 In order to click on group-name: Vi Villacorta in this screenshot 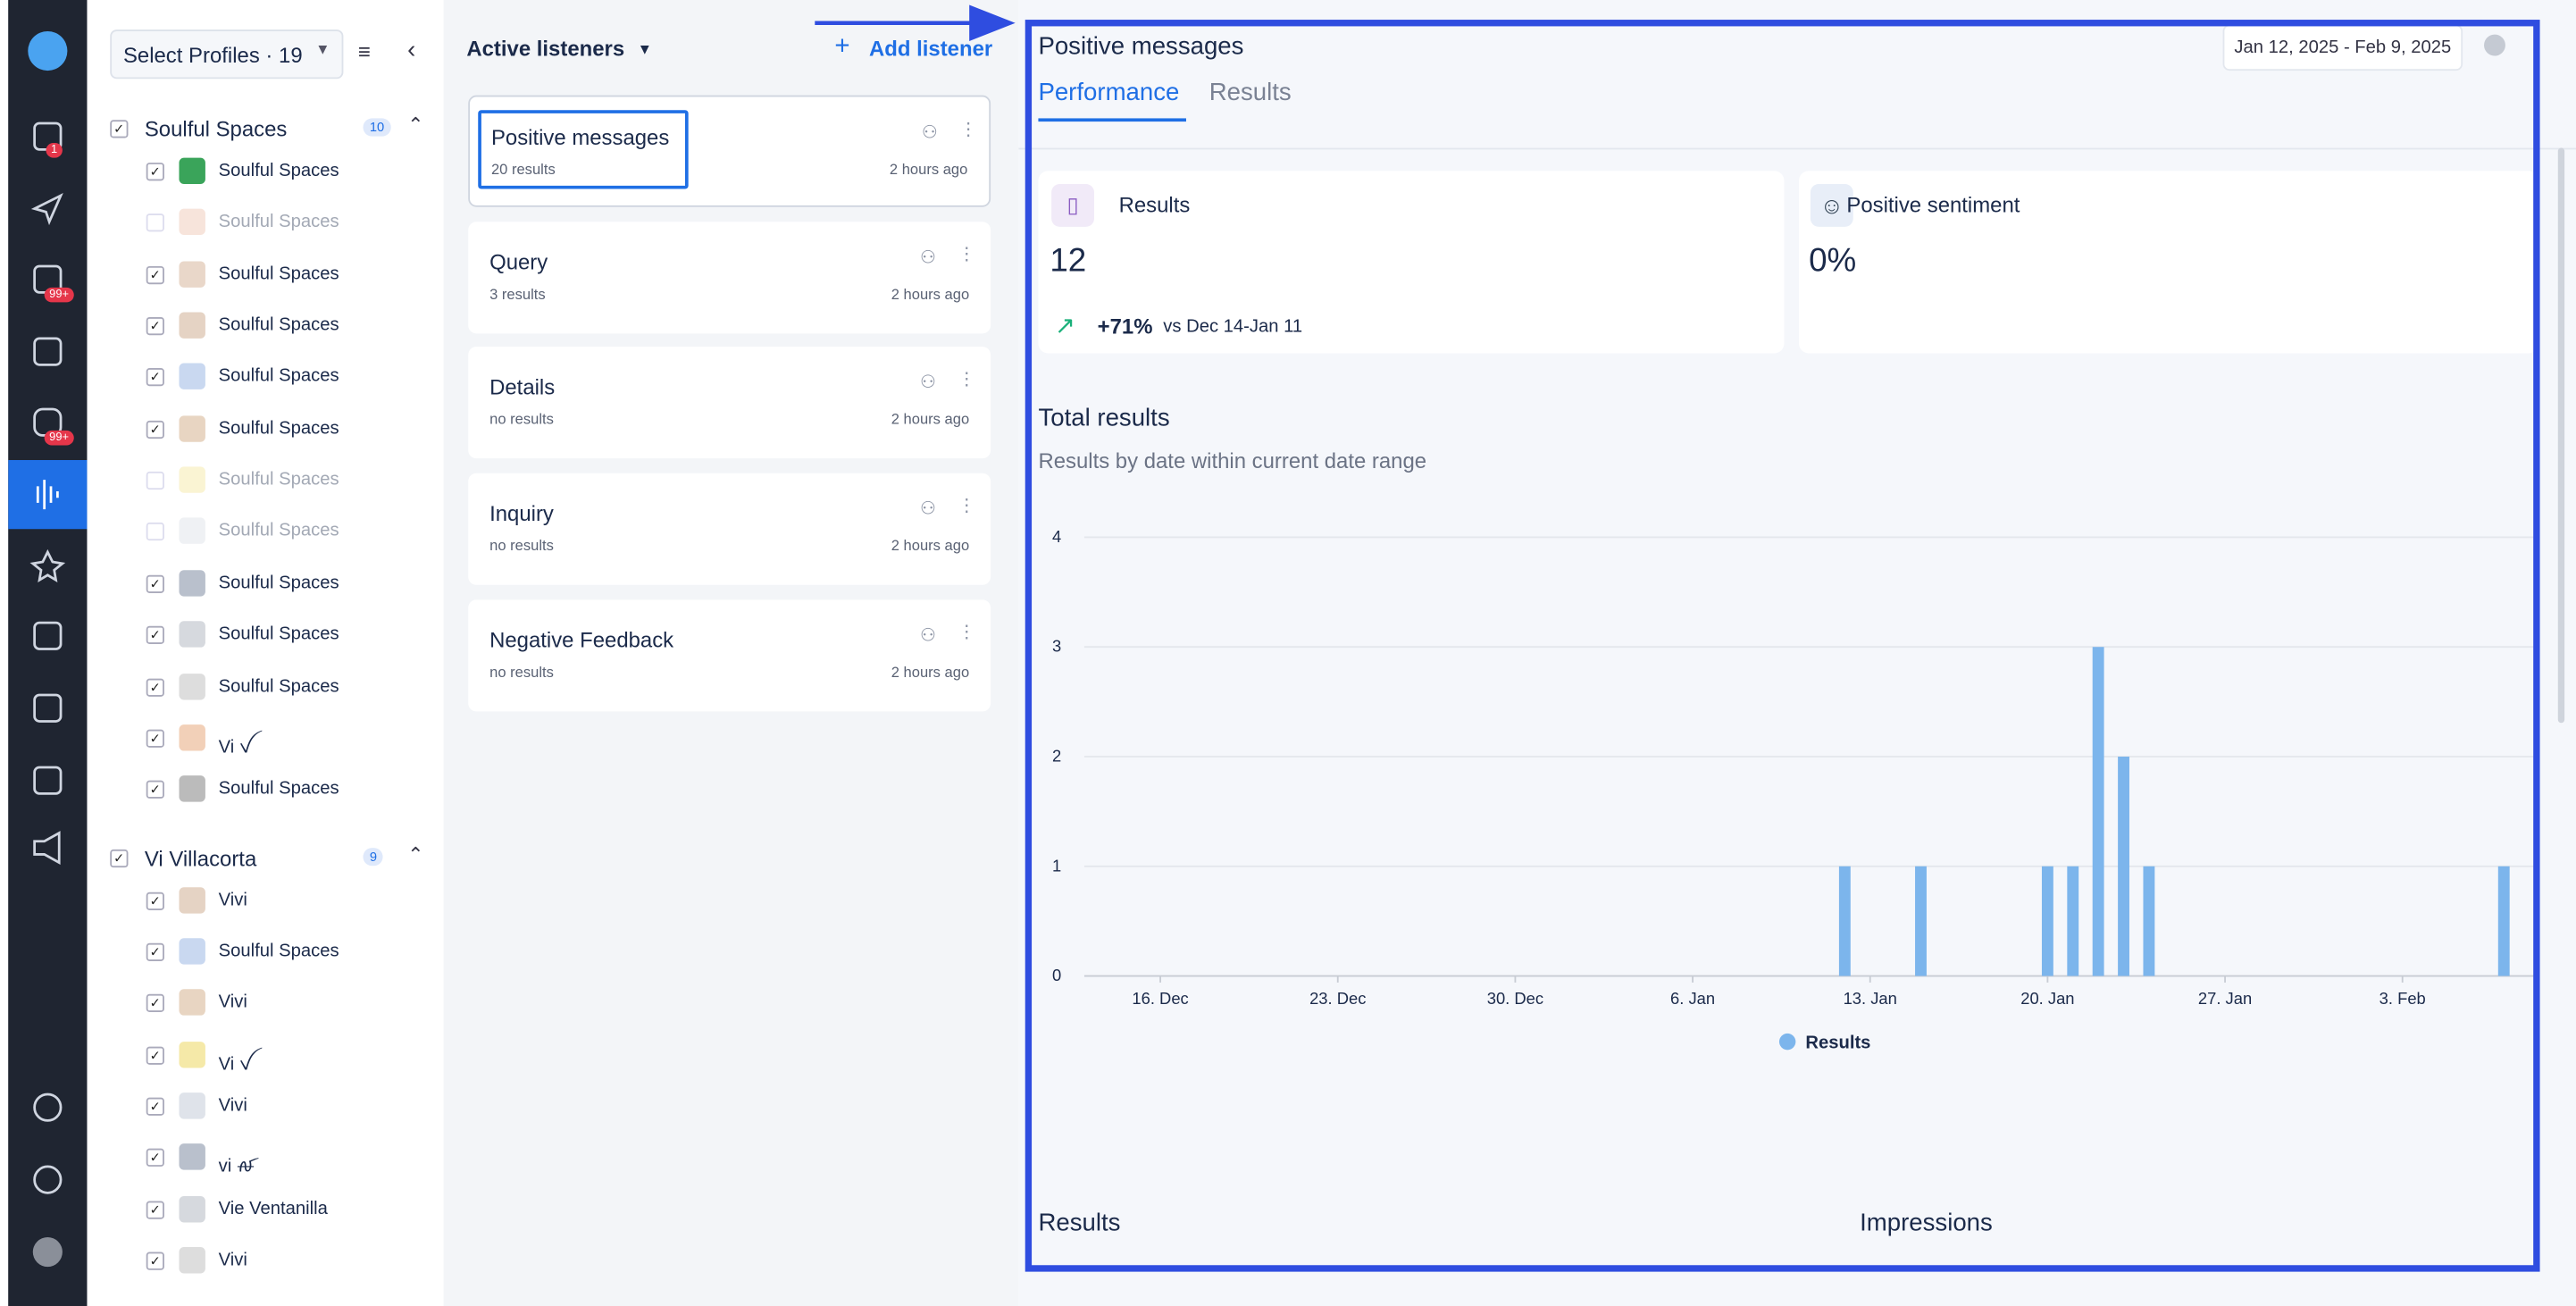, I will do `click(201, 857)`.